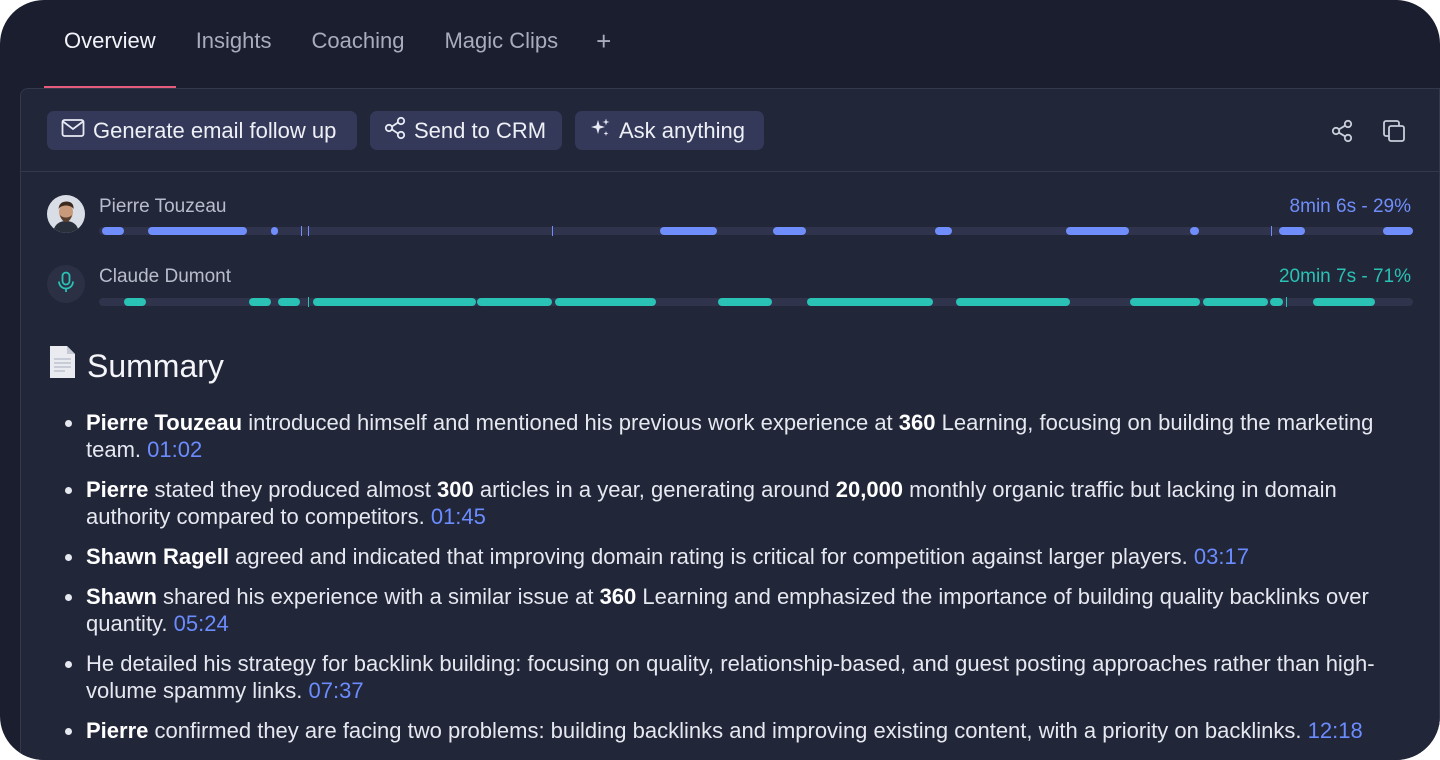 This screenshot has height=760, width=1440. Describe the element at coordinates (730, 223) in the screenshot. I see `speaker-row-pierre: Pierre Touzeau 8min 6s - 29%` at that location.